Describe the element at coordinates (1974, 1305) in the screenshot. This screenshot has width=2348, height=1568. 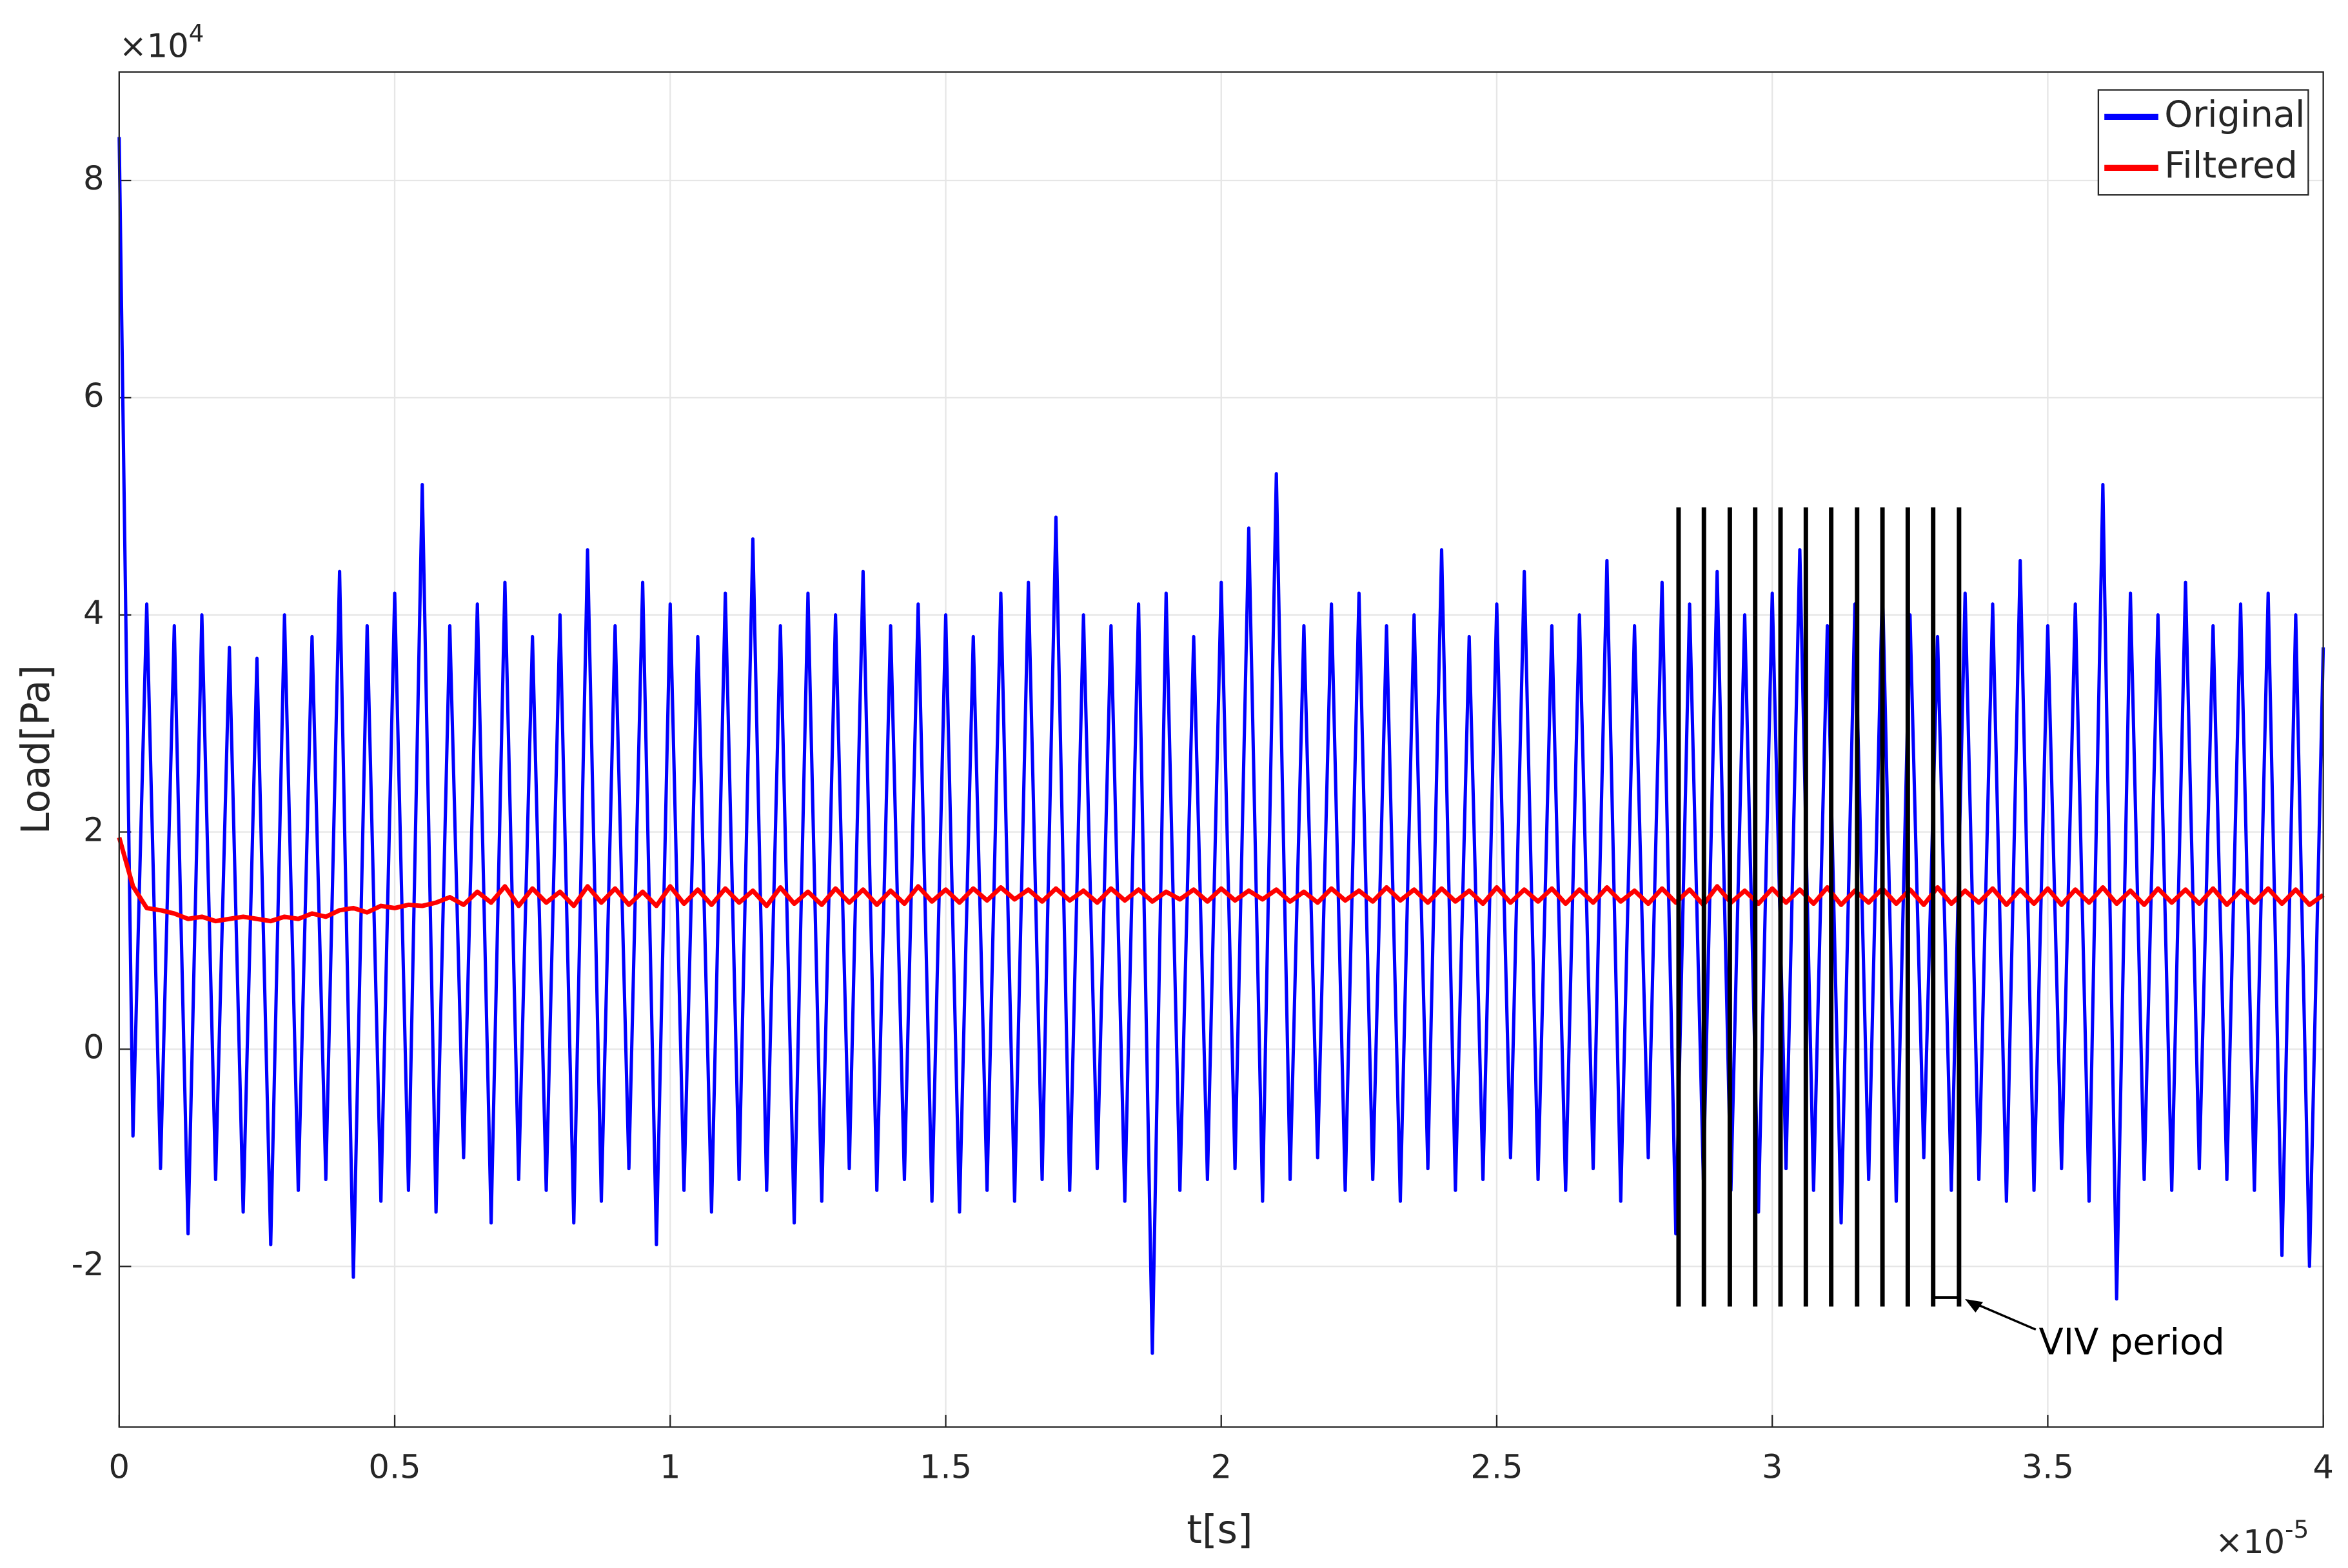
I see `annotation-arrowhead` at that location.